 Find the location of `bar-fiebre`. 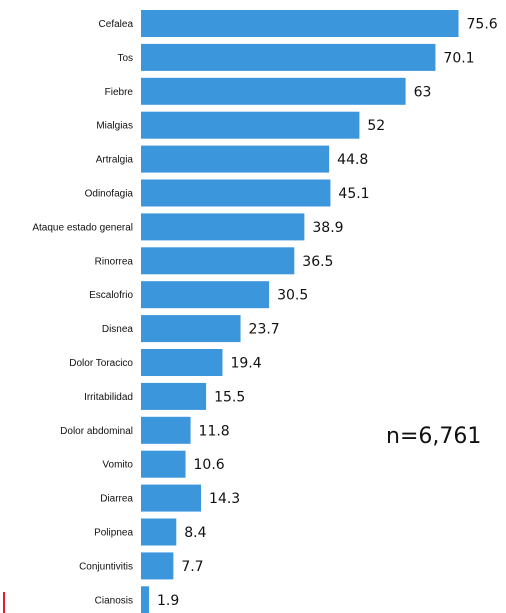

bar-fiebre is located at coordinates (273, 91).